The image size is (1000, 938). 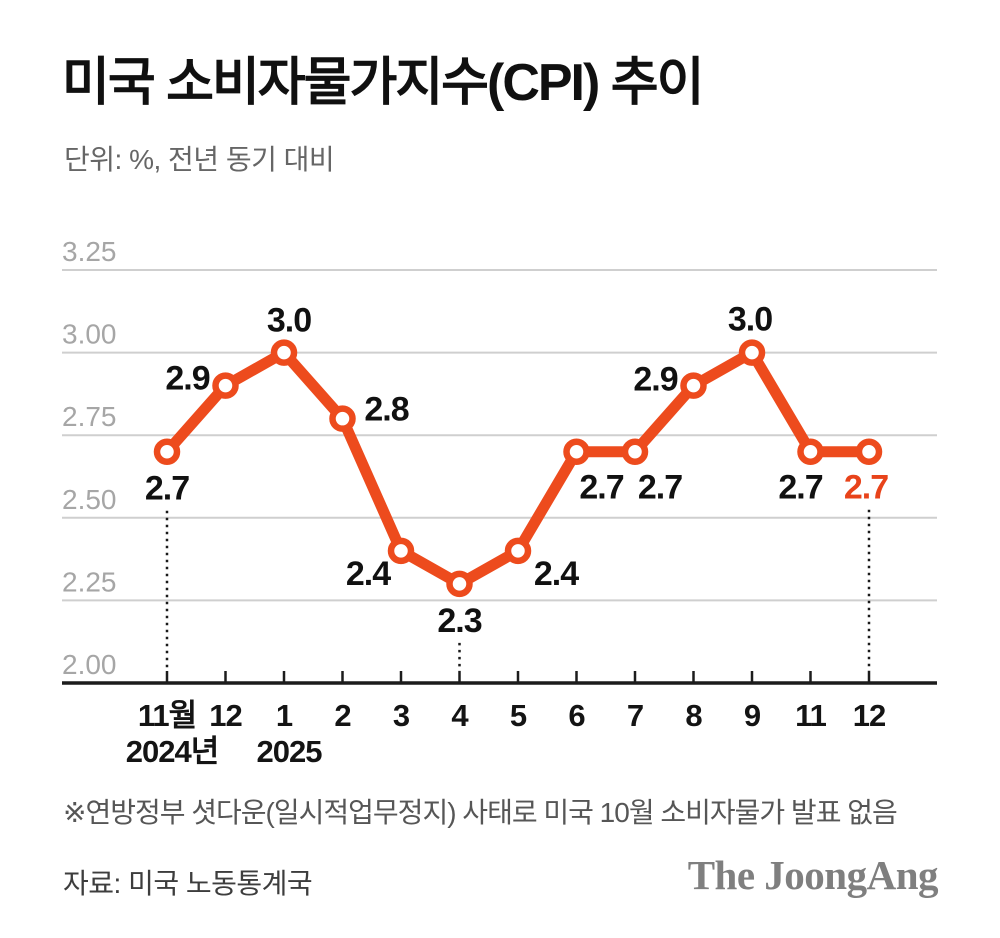 I want to click on x-axis-year-label: 2025, so click(x=290, y=751).